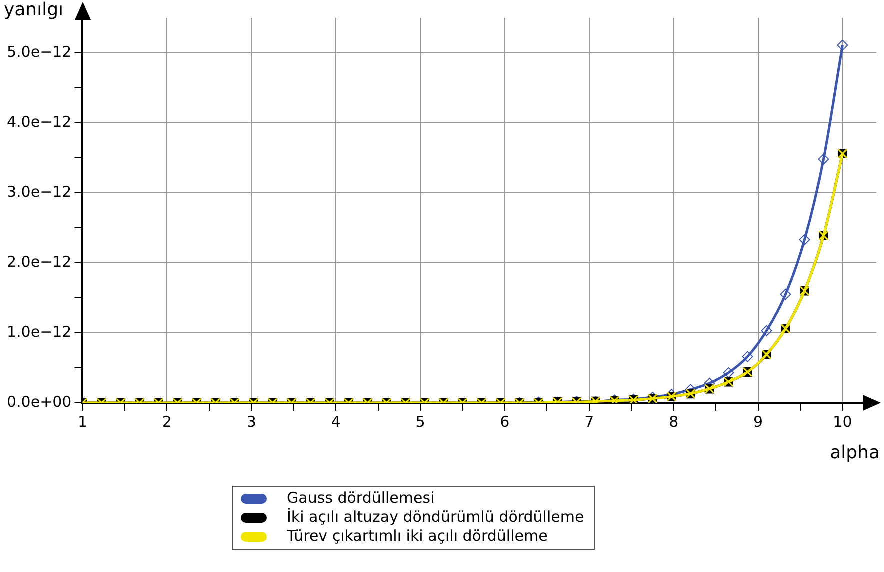  Describe the element at coordinates (39, 401) in the screenshot. I see `y-tick-label: 0.0e+00` at that location.